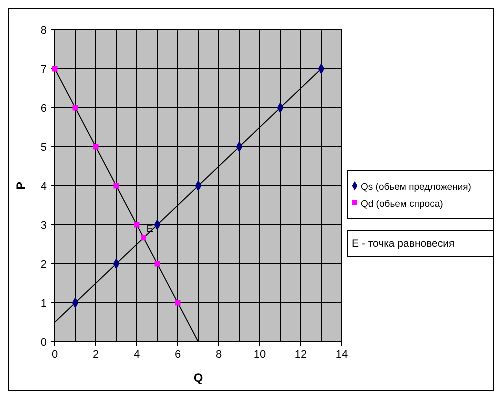  Describe the element at coordinates (43, 265) in the screenshot. I see `y-tick-label: 2` at that location.